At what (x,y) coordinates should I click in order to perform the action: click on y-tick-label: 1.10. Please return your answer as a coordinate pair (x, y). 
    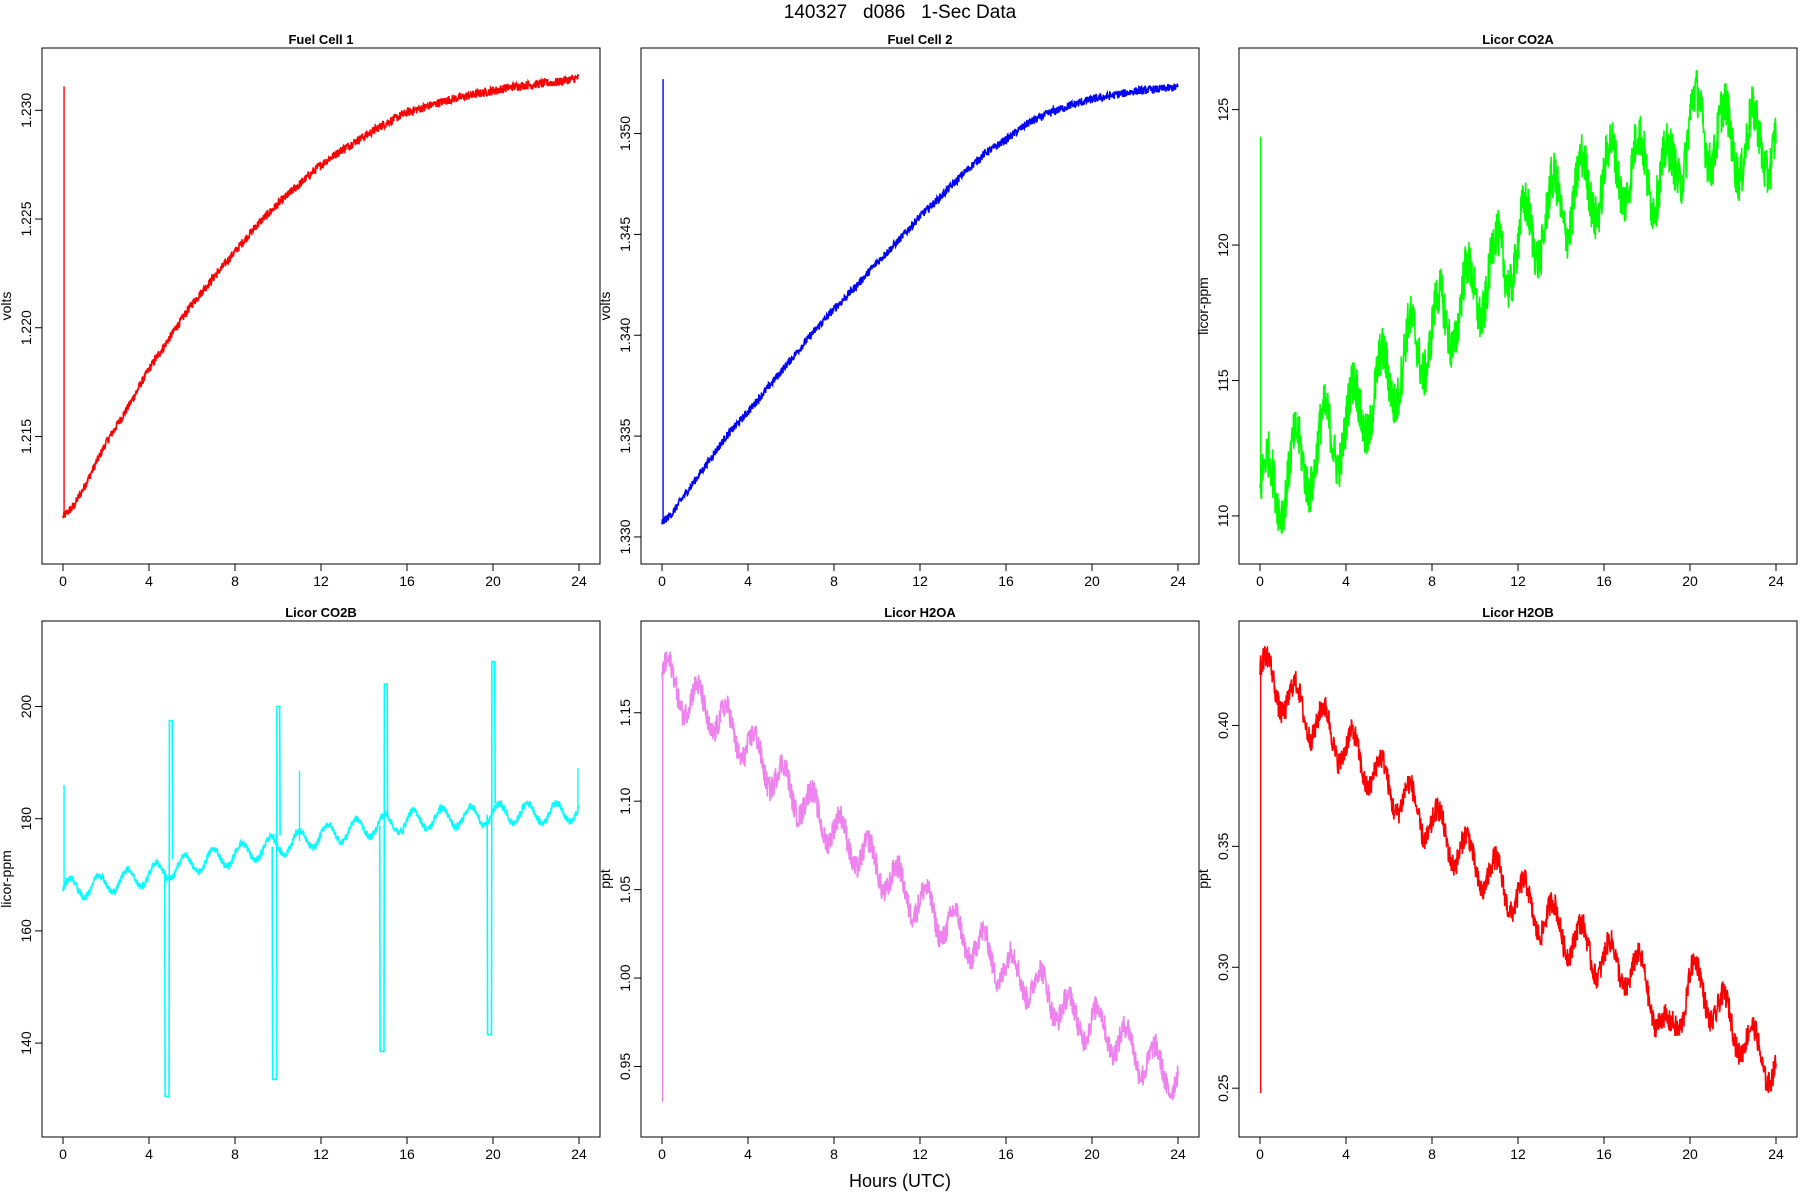
    Looking at the image, I should click on (625, 800).